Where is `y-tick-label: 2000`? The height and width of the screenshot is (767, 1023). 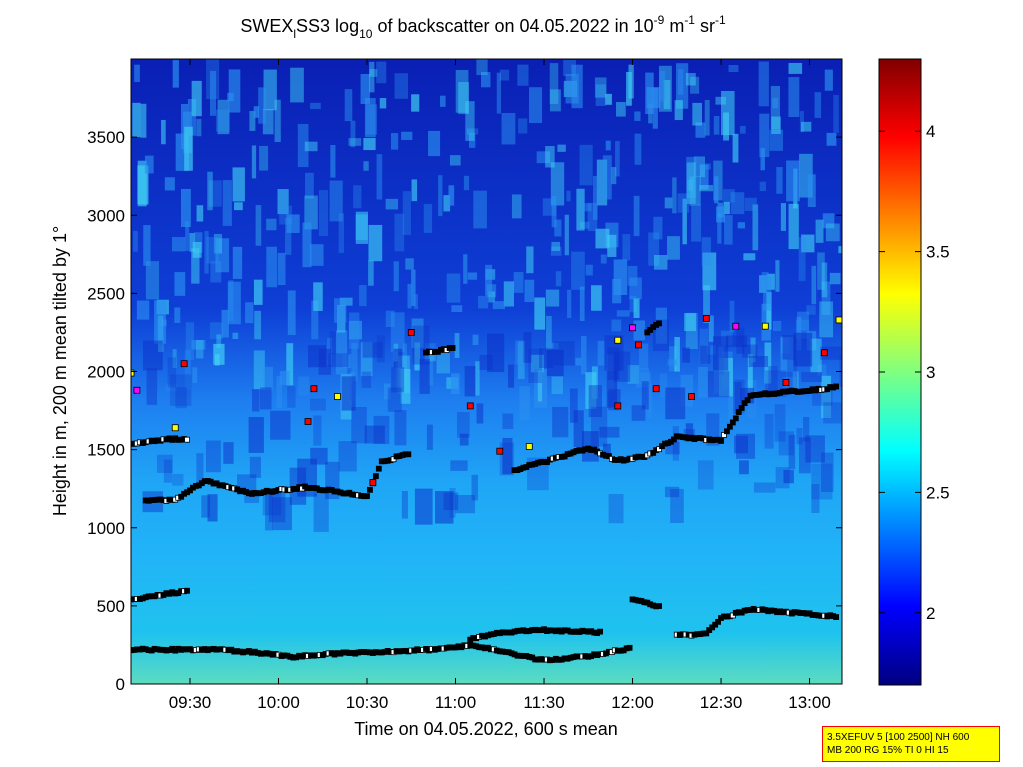 y-tick-label: 2000 is located at coordinates (106, 372).